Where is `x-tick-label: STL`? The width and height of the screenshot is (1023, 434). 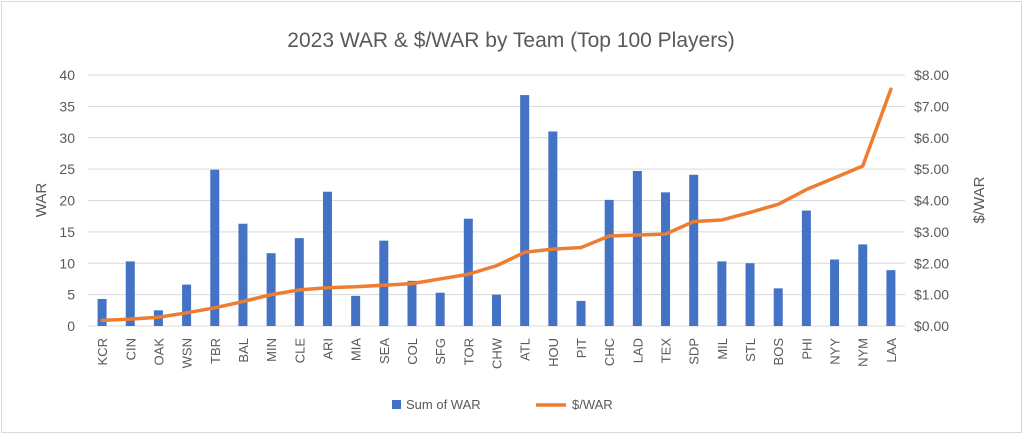 x-tick-label: STL is located at coordinates (750, 350).